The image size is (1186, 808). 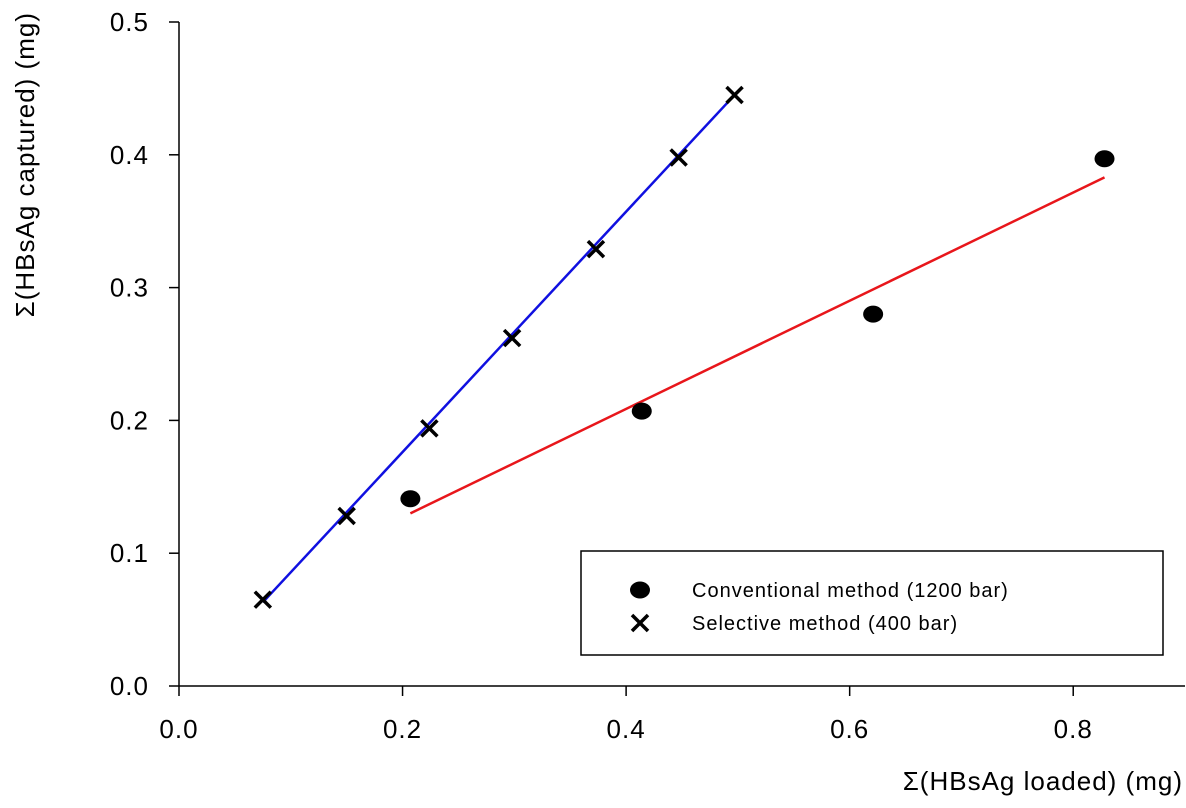 What do you see at coordinates (129, 288) in the screenshot?
I see `y-tick-label: 0.3` at bounding box center [129, 288].